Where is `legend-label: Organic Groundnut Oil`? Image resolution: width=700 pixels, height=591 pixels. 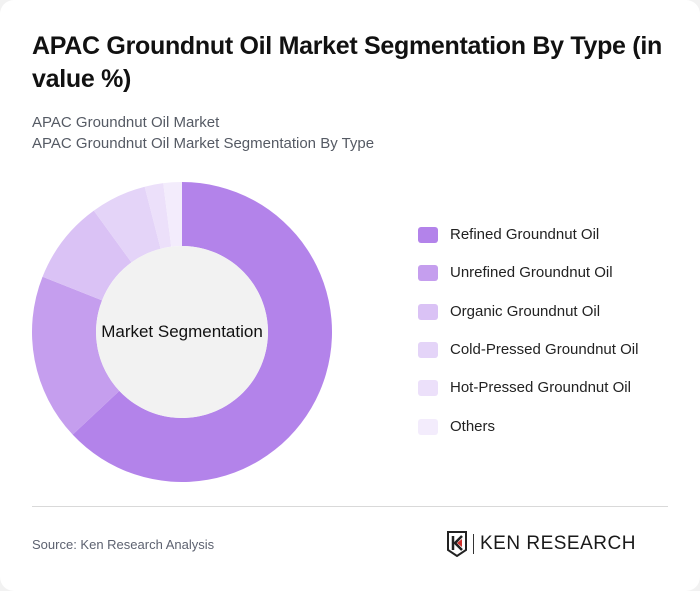
legend-label: Organic Groundnut Oil is located at coordinates (525, 311).